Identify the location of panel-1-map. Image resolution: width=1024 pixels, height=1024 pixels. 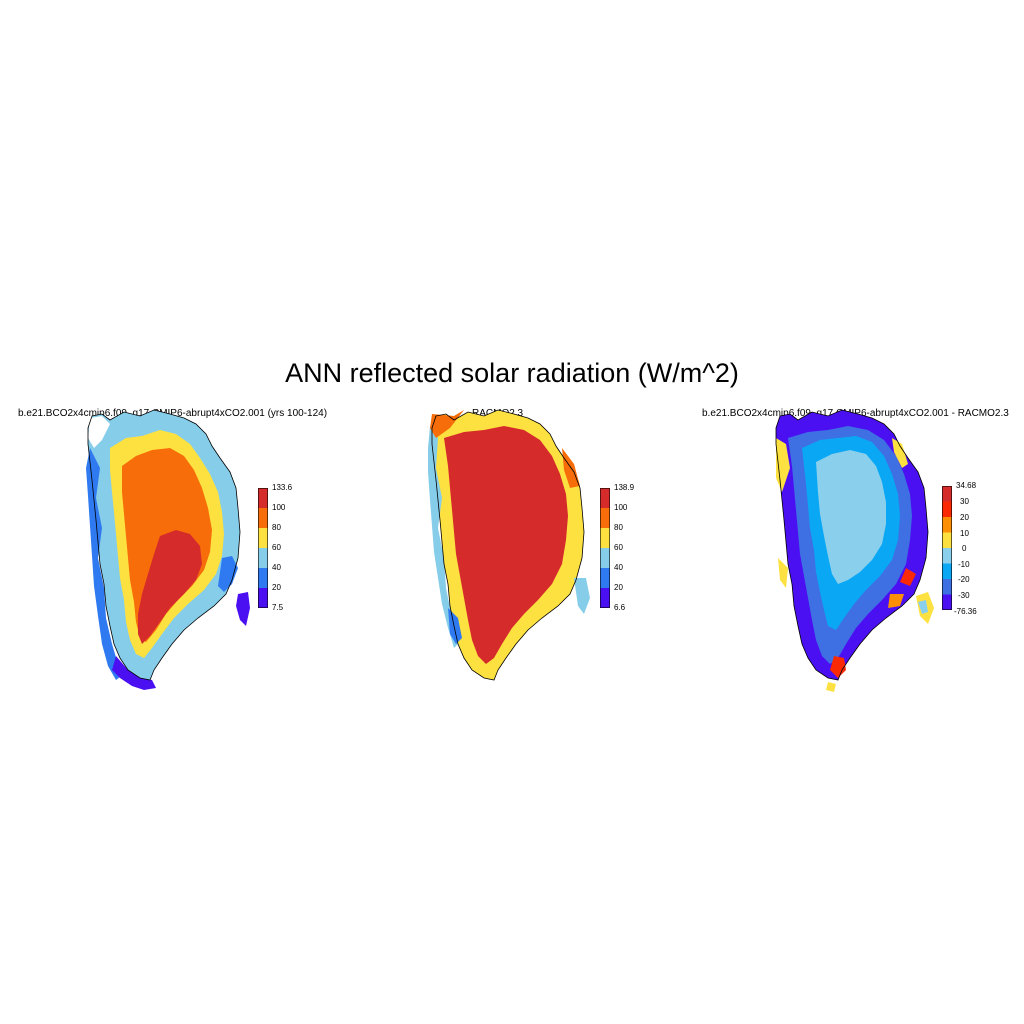
(168, 549).